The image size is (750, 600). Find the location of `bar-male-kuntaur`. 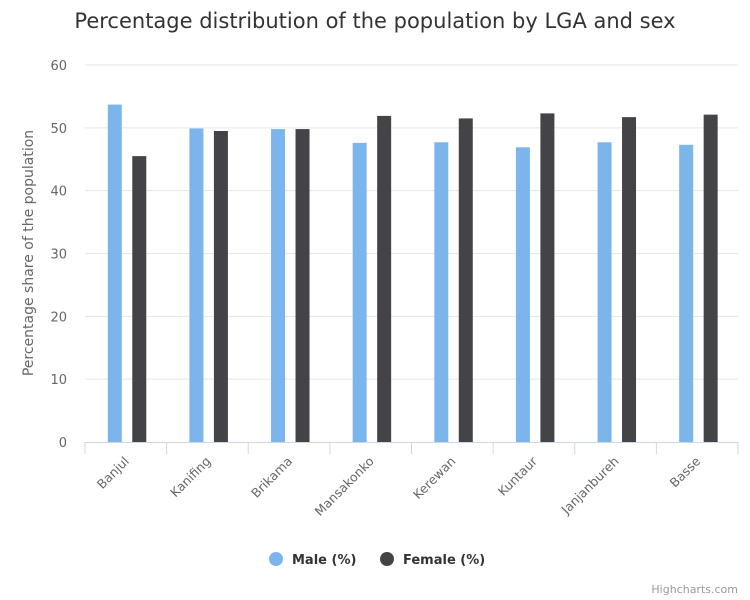

bar-male-kuntaur is located at coordinates (522, 295).